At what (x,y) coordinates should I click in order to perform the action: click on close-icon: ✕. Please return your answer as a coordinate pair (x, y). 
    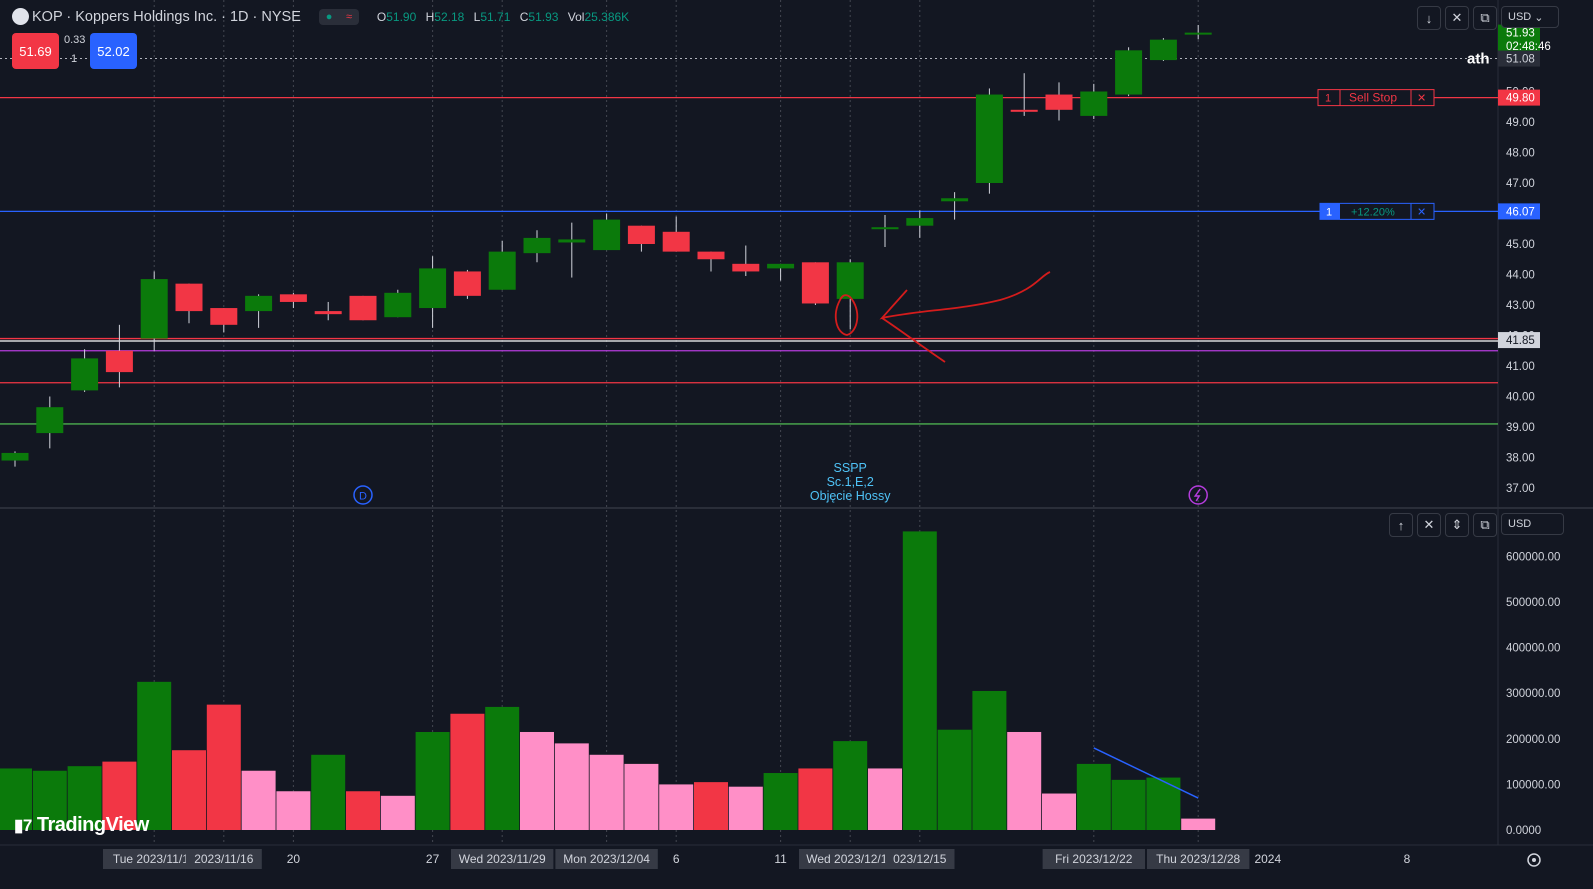
    Looking at the image, I should click on (1429, 525).